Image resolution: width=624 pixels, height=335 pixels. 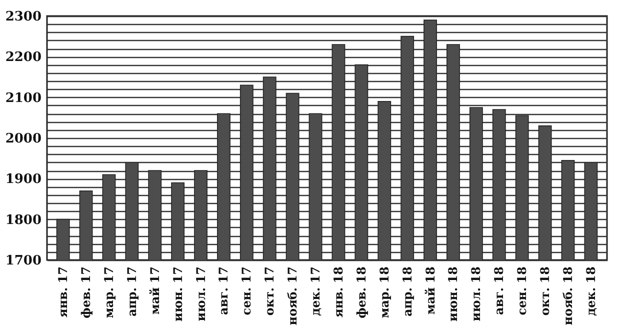 I want to click on x-tick-label: фев. 17, so click(x=86, y=292).